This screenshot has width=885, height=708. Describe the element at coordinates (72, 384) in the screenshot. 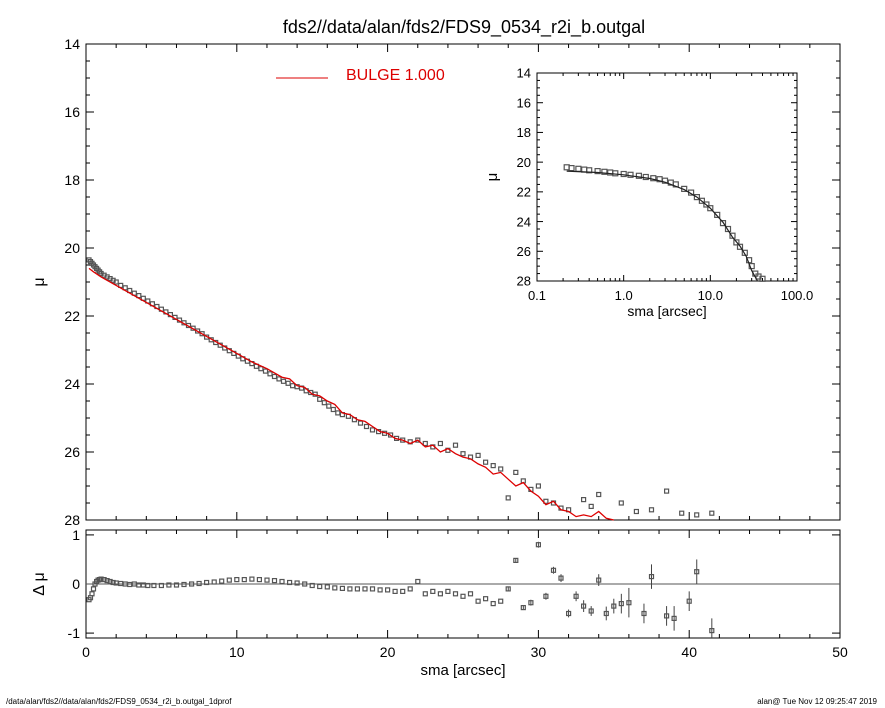

I see `y-tick-label: 24` at that location.